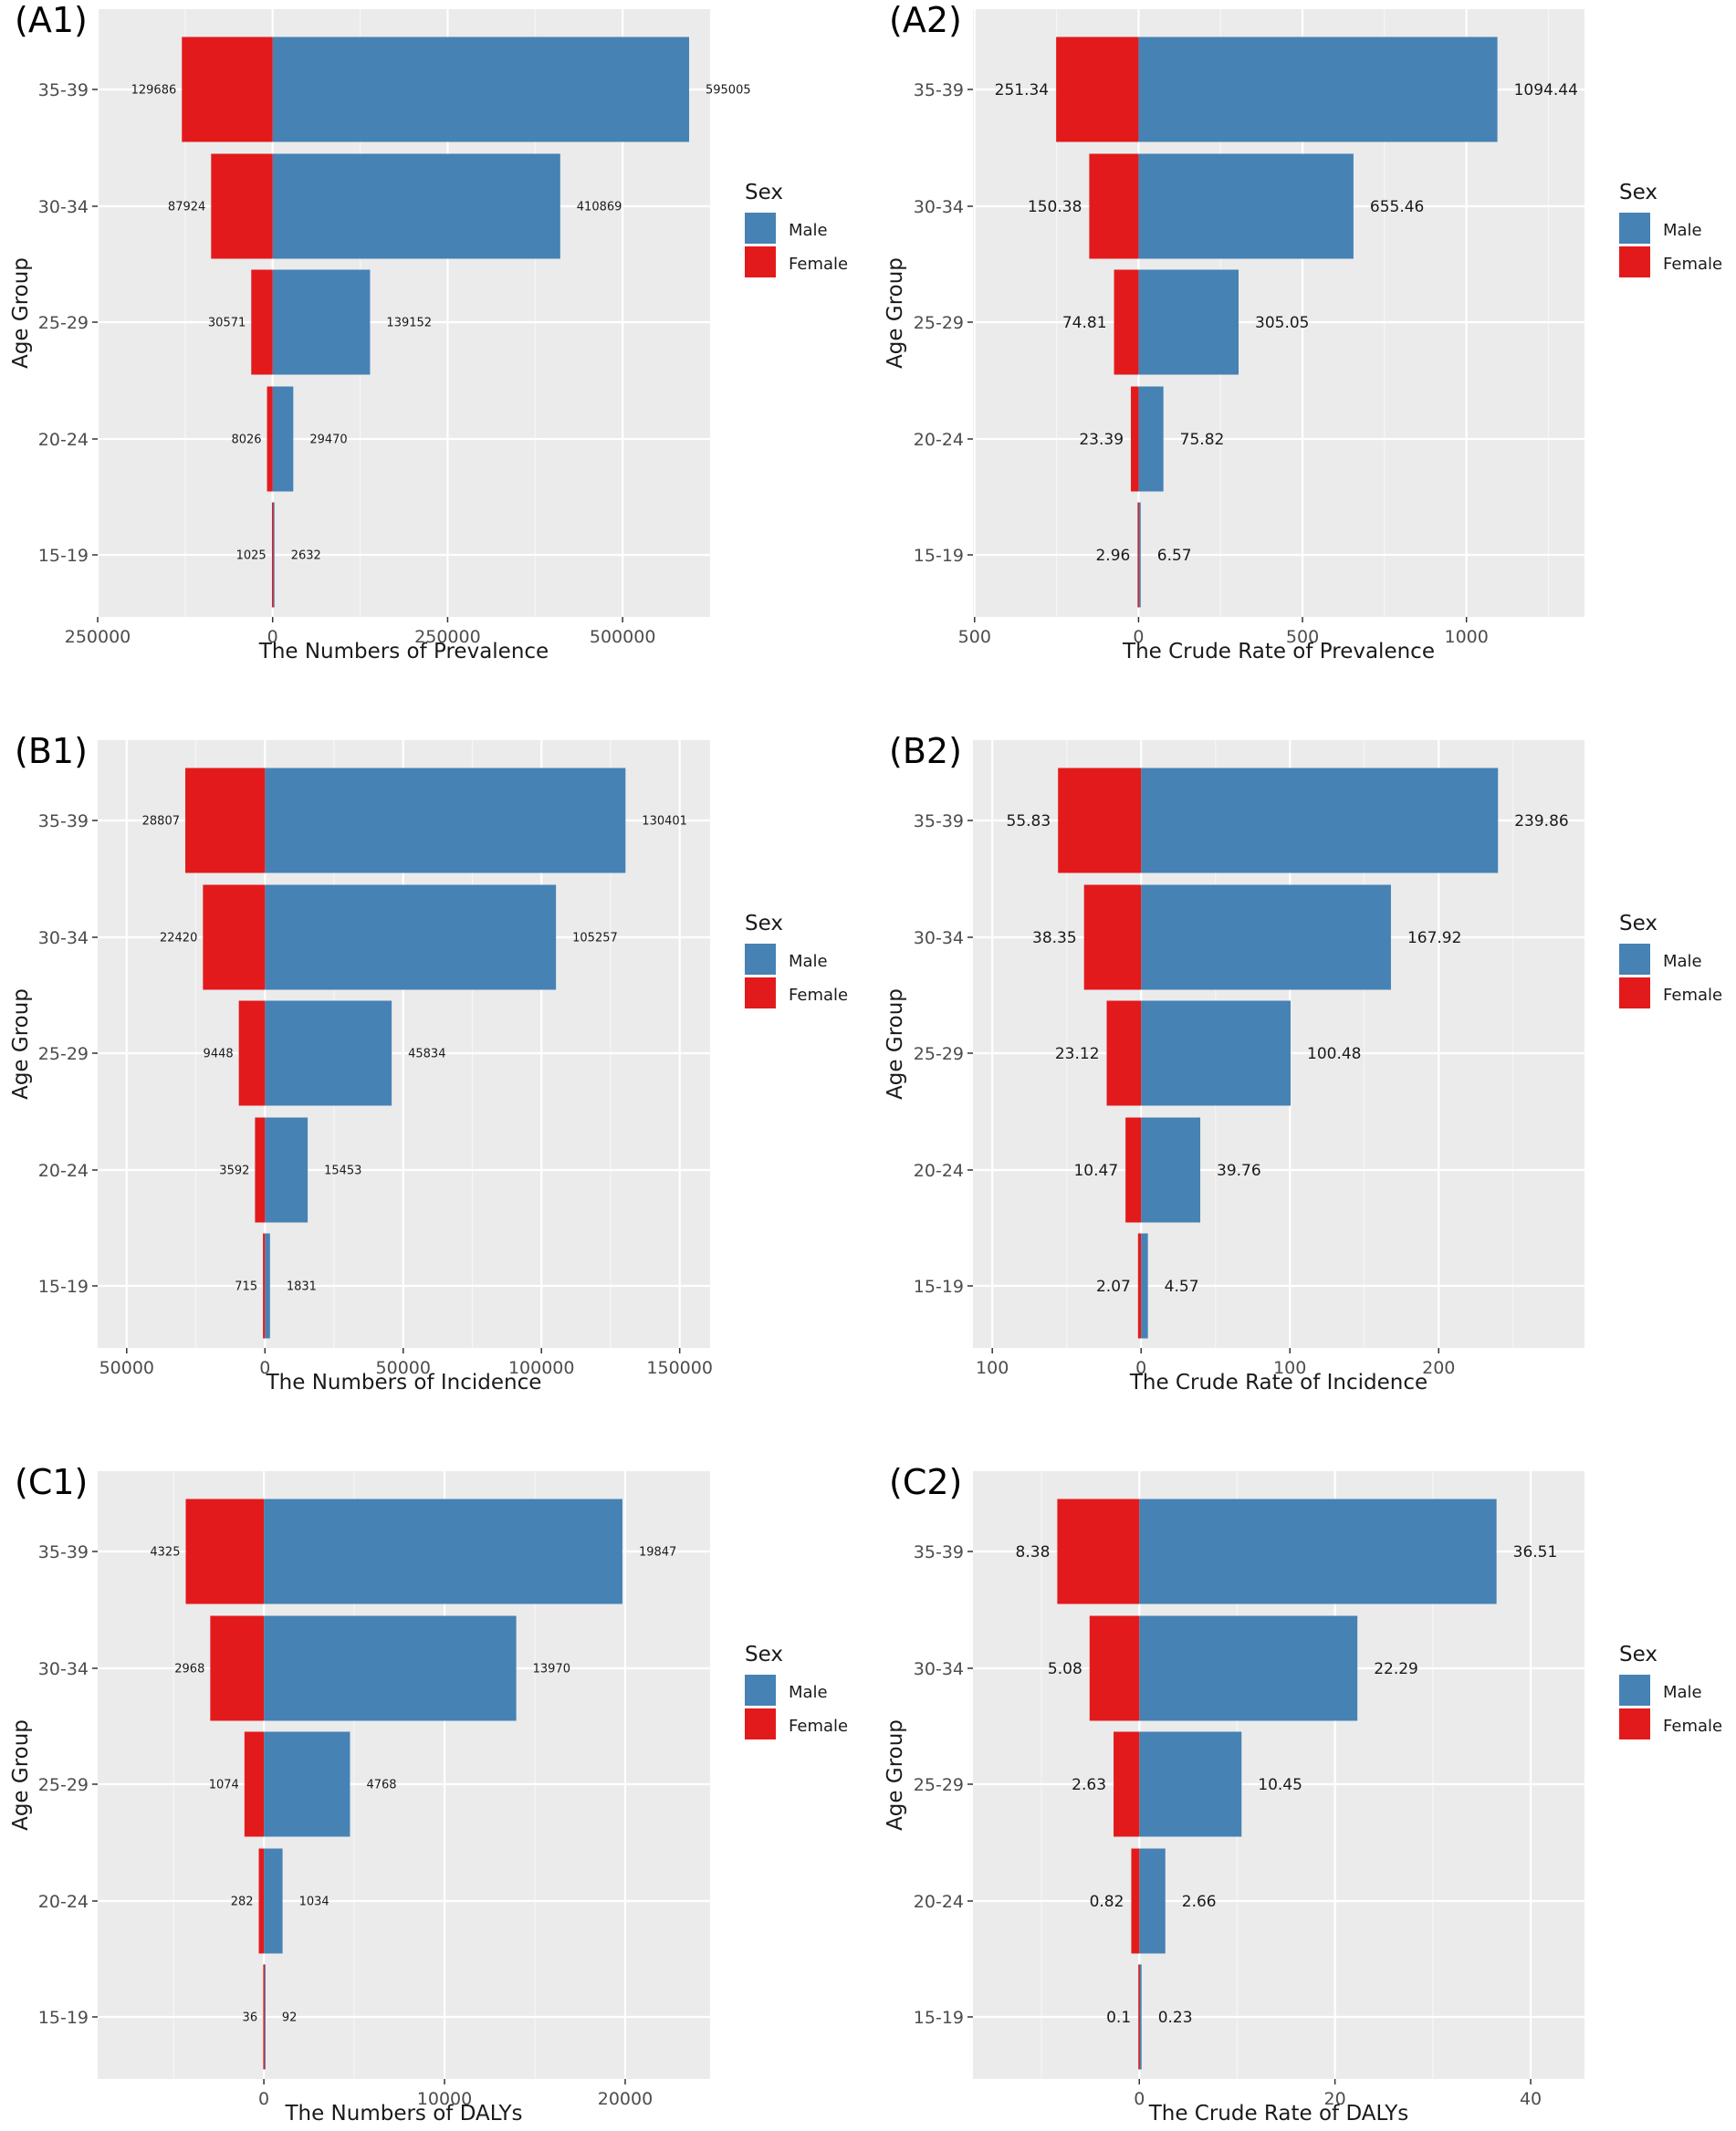 The width and height of the screenshot is (1736, 2131). What do you see at coordinates (595, 939) in the screenshot?
I see `data-label-male-30-34: 105257` at bounding box center [595, 939].